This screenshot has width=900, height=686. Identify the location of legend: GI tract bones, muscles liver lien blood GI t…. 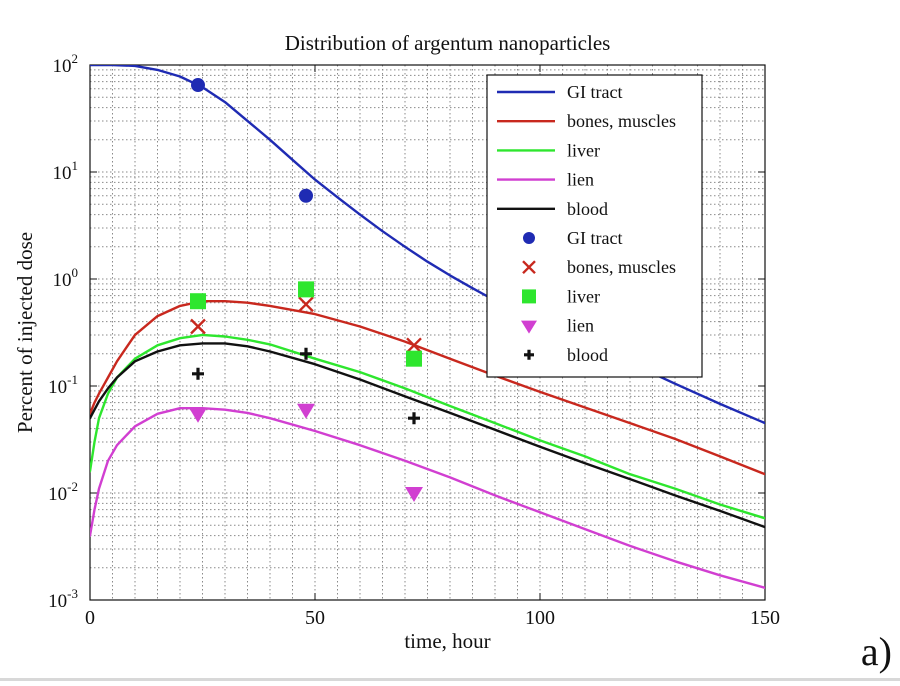
(594, 226).